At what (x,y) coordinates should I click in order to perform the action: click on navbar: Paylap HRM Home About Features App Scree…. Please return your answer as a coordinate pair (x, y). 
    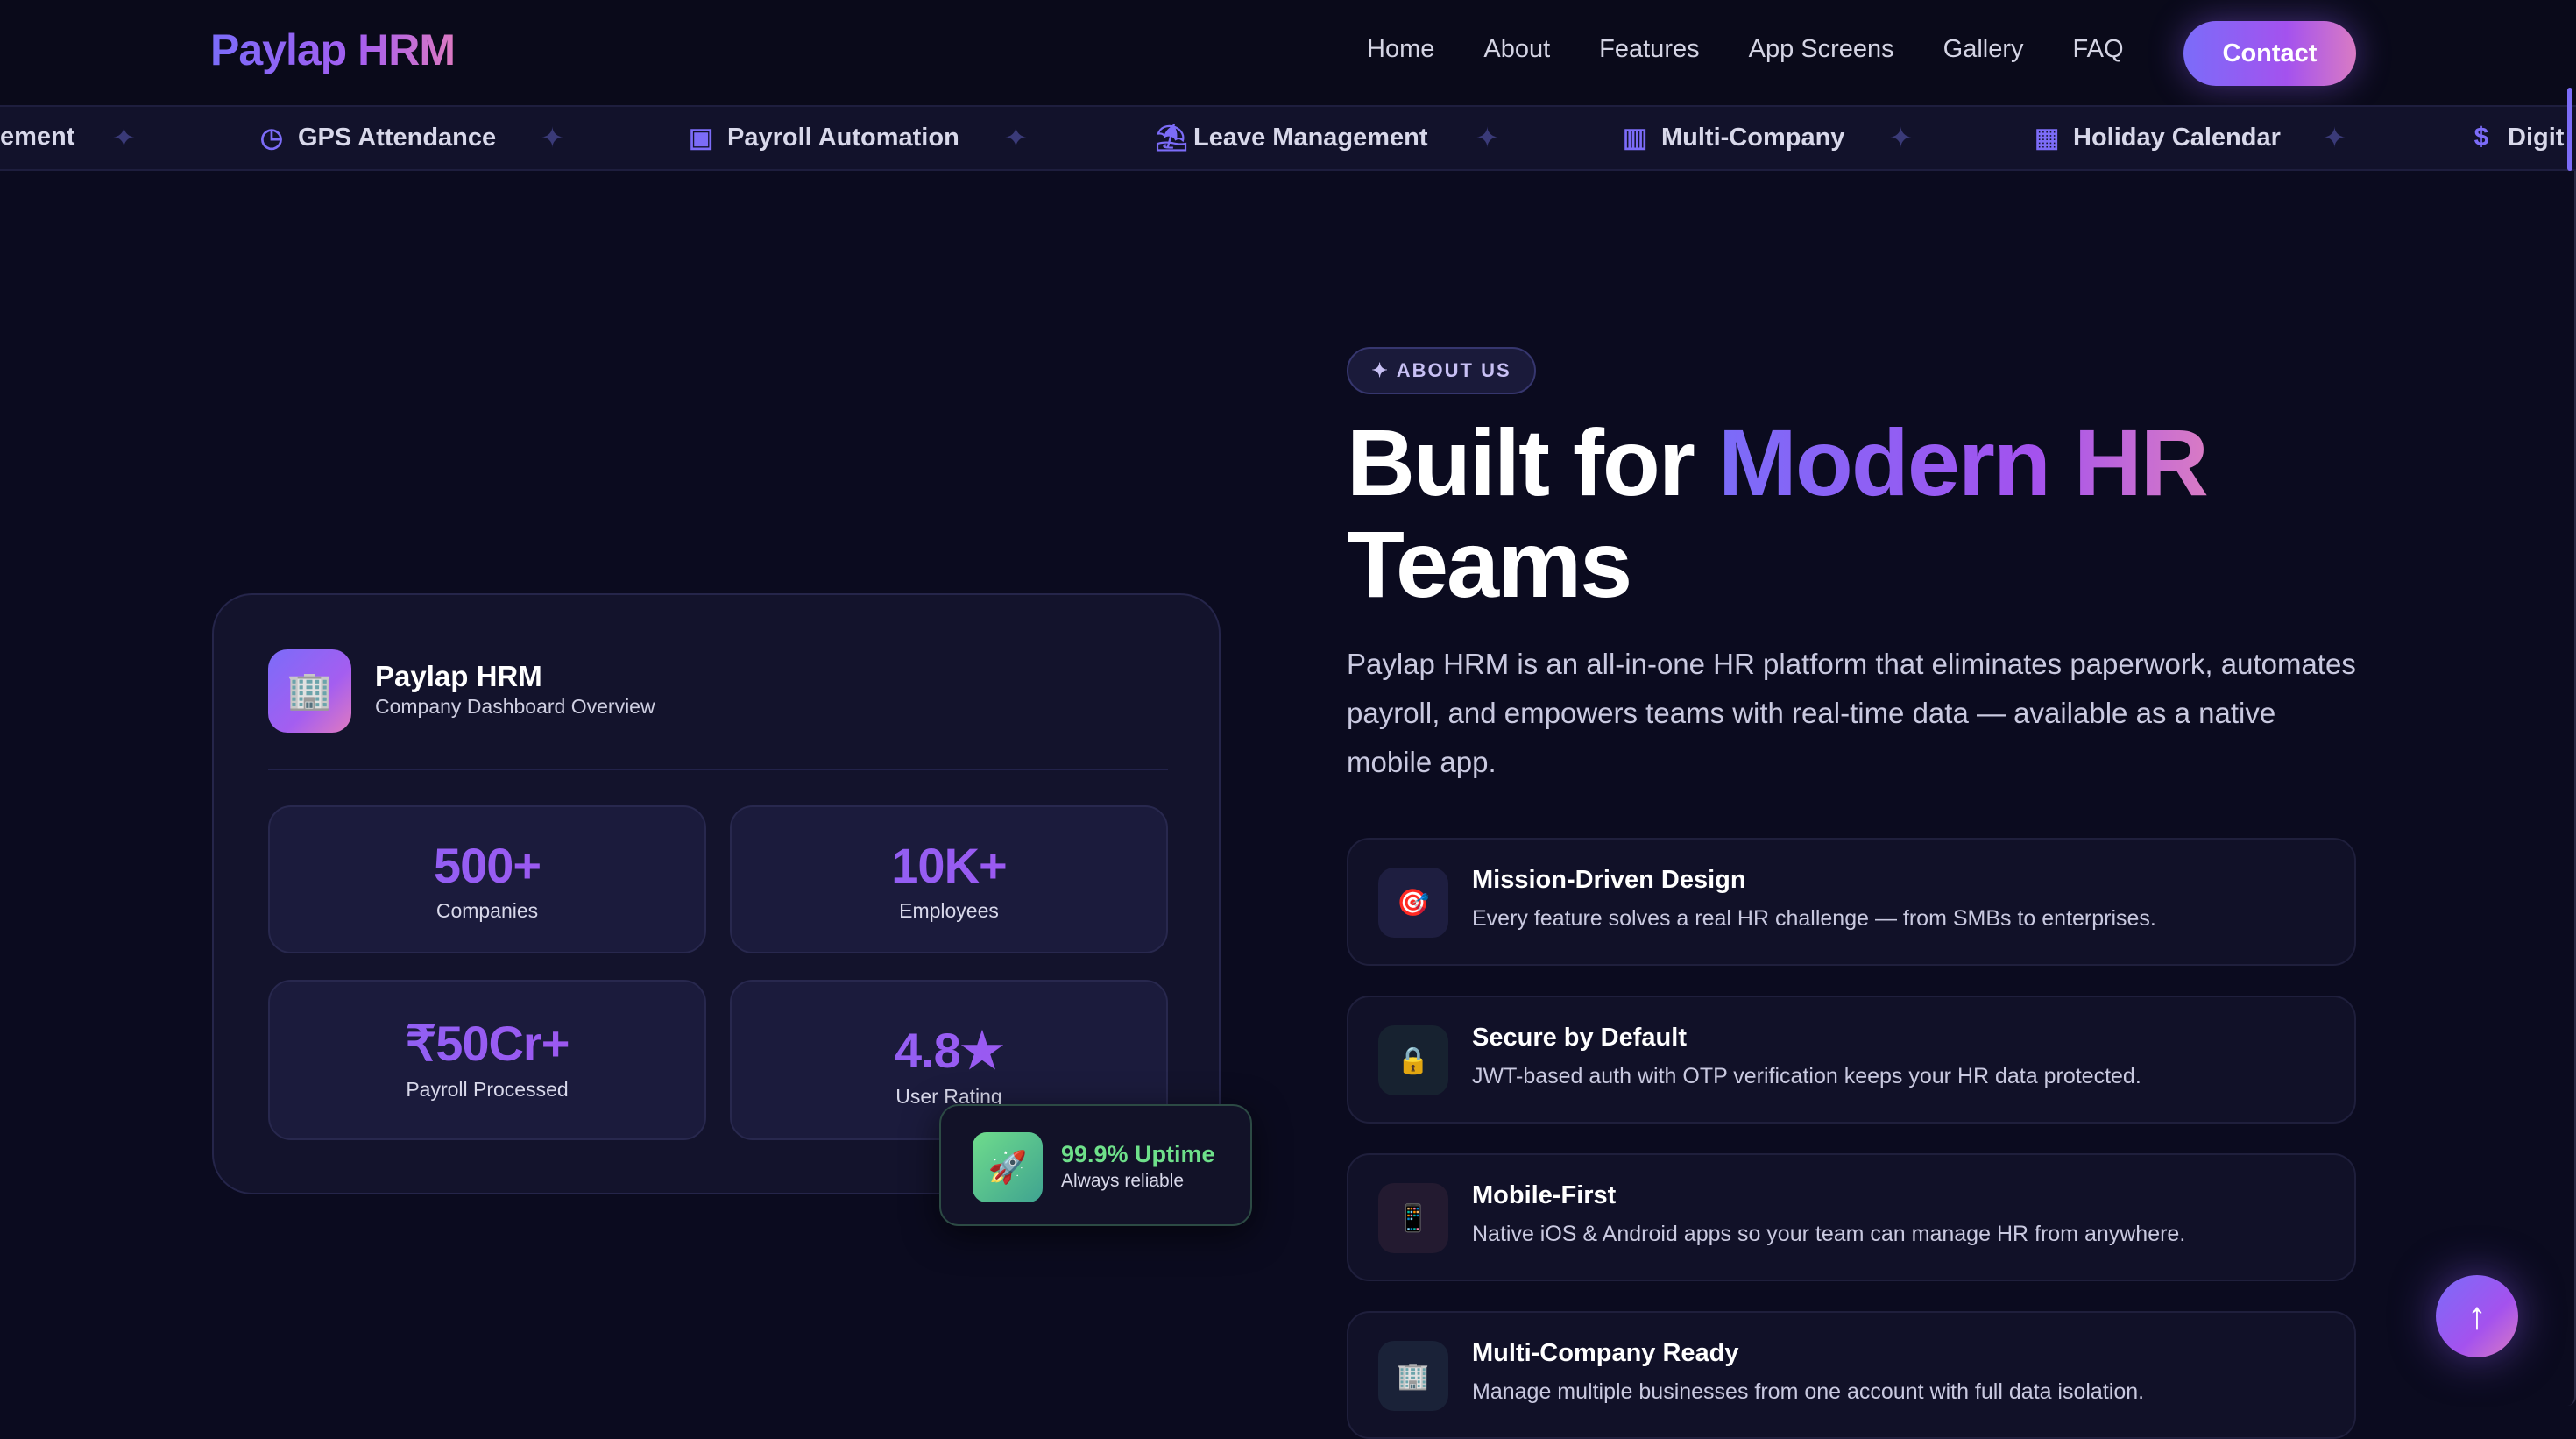
    Looking at the image, I should click on (1288, 53).